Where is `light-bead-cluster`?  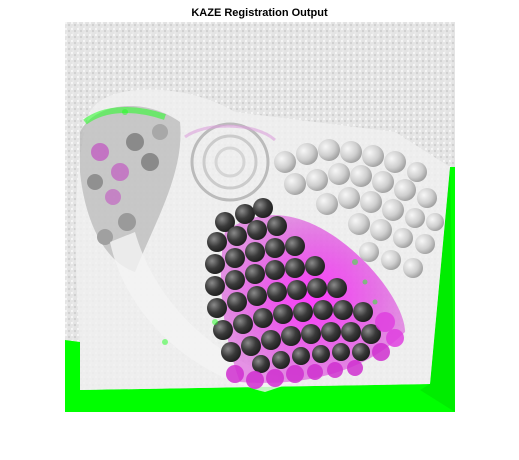
light-bead-cluster is located at coordinates (359, 208).